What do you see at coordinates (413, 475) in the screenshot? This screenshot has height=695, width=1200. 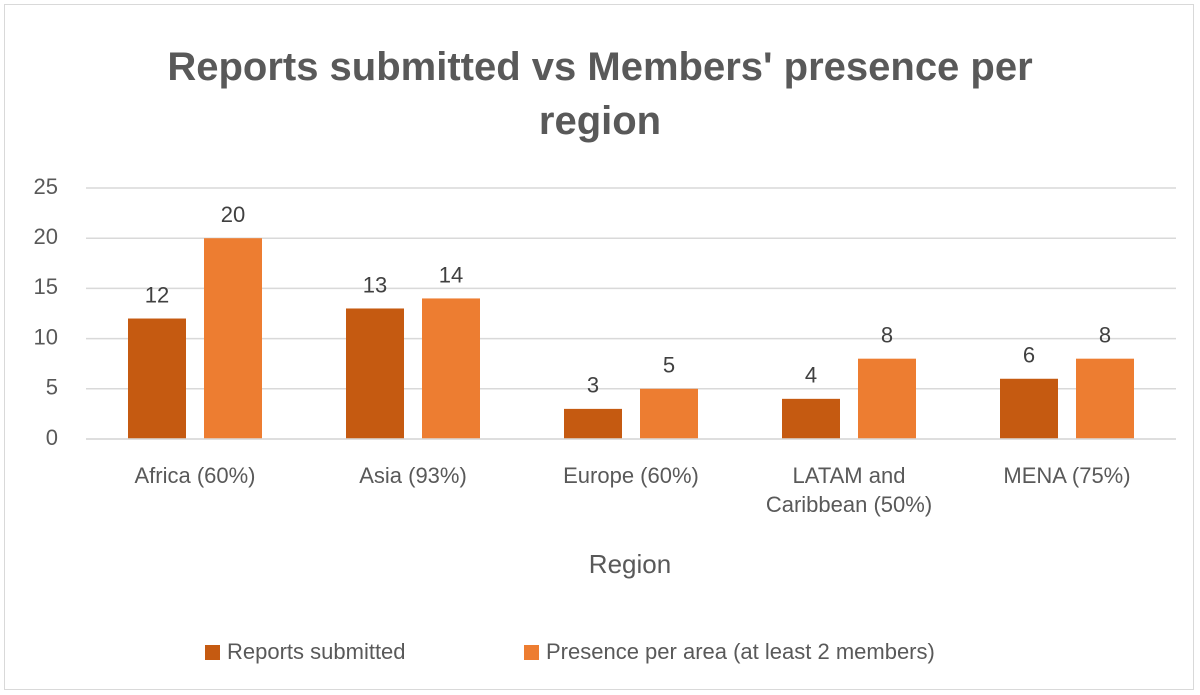 I see `x-tick-label: Asia (93%)` at bounding box center [413, 475].